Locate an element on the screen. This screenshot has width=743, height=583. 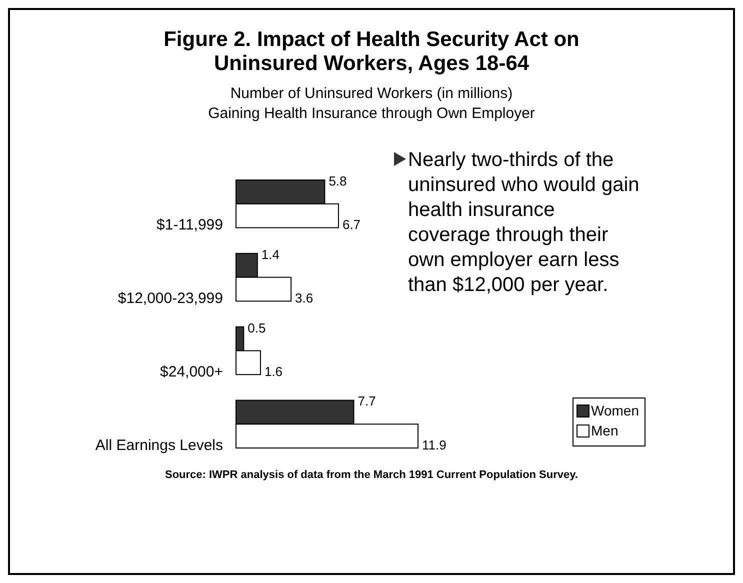
annotation: Nearly two-thirds of the uninsured who would gain health insurance coverage through their own employer earn less than $12,000 per year. is located at coordinates (524, 222).